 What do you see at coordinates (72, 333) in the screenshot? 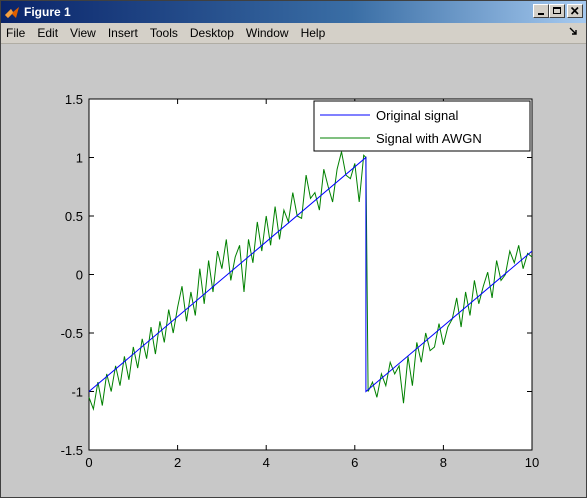
I see `y-tick-label: -0.5` at bounding box center [72, 333].